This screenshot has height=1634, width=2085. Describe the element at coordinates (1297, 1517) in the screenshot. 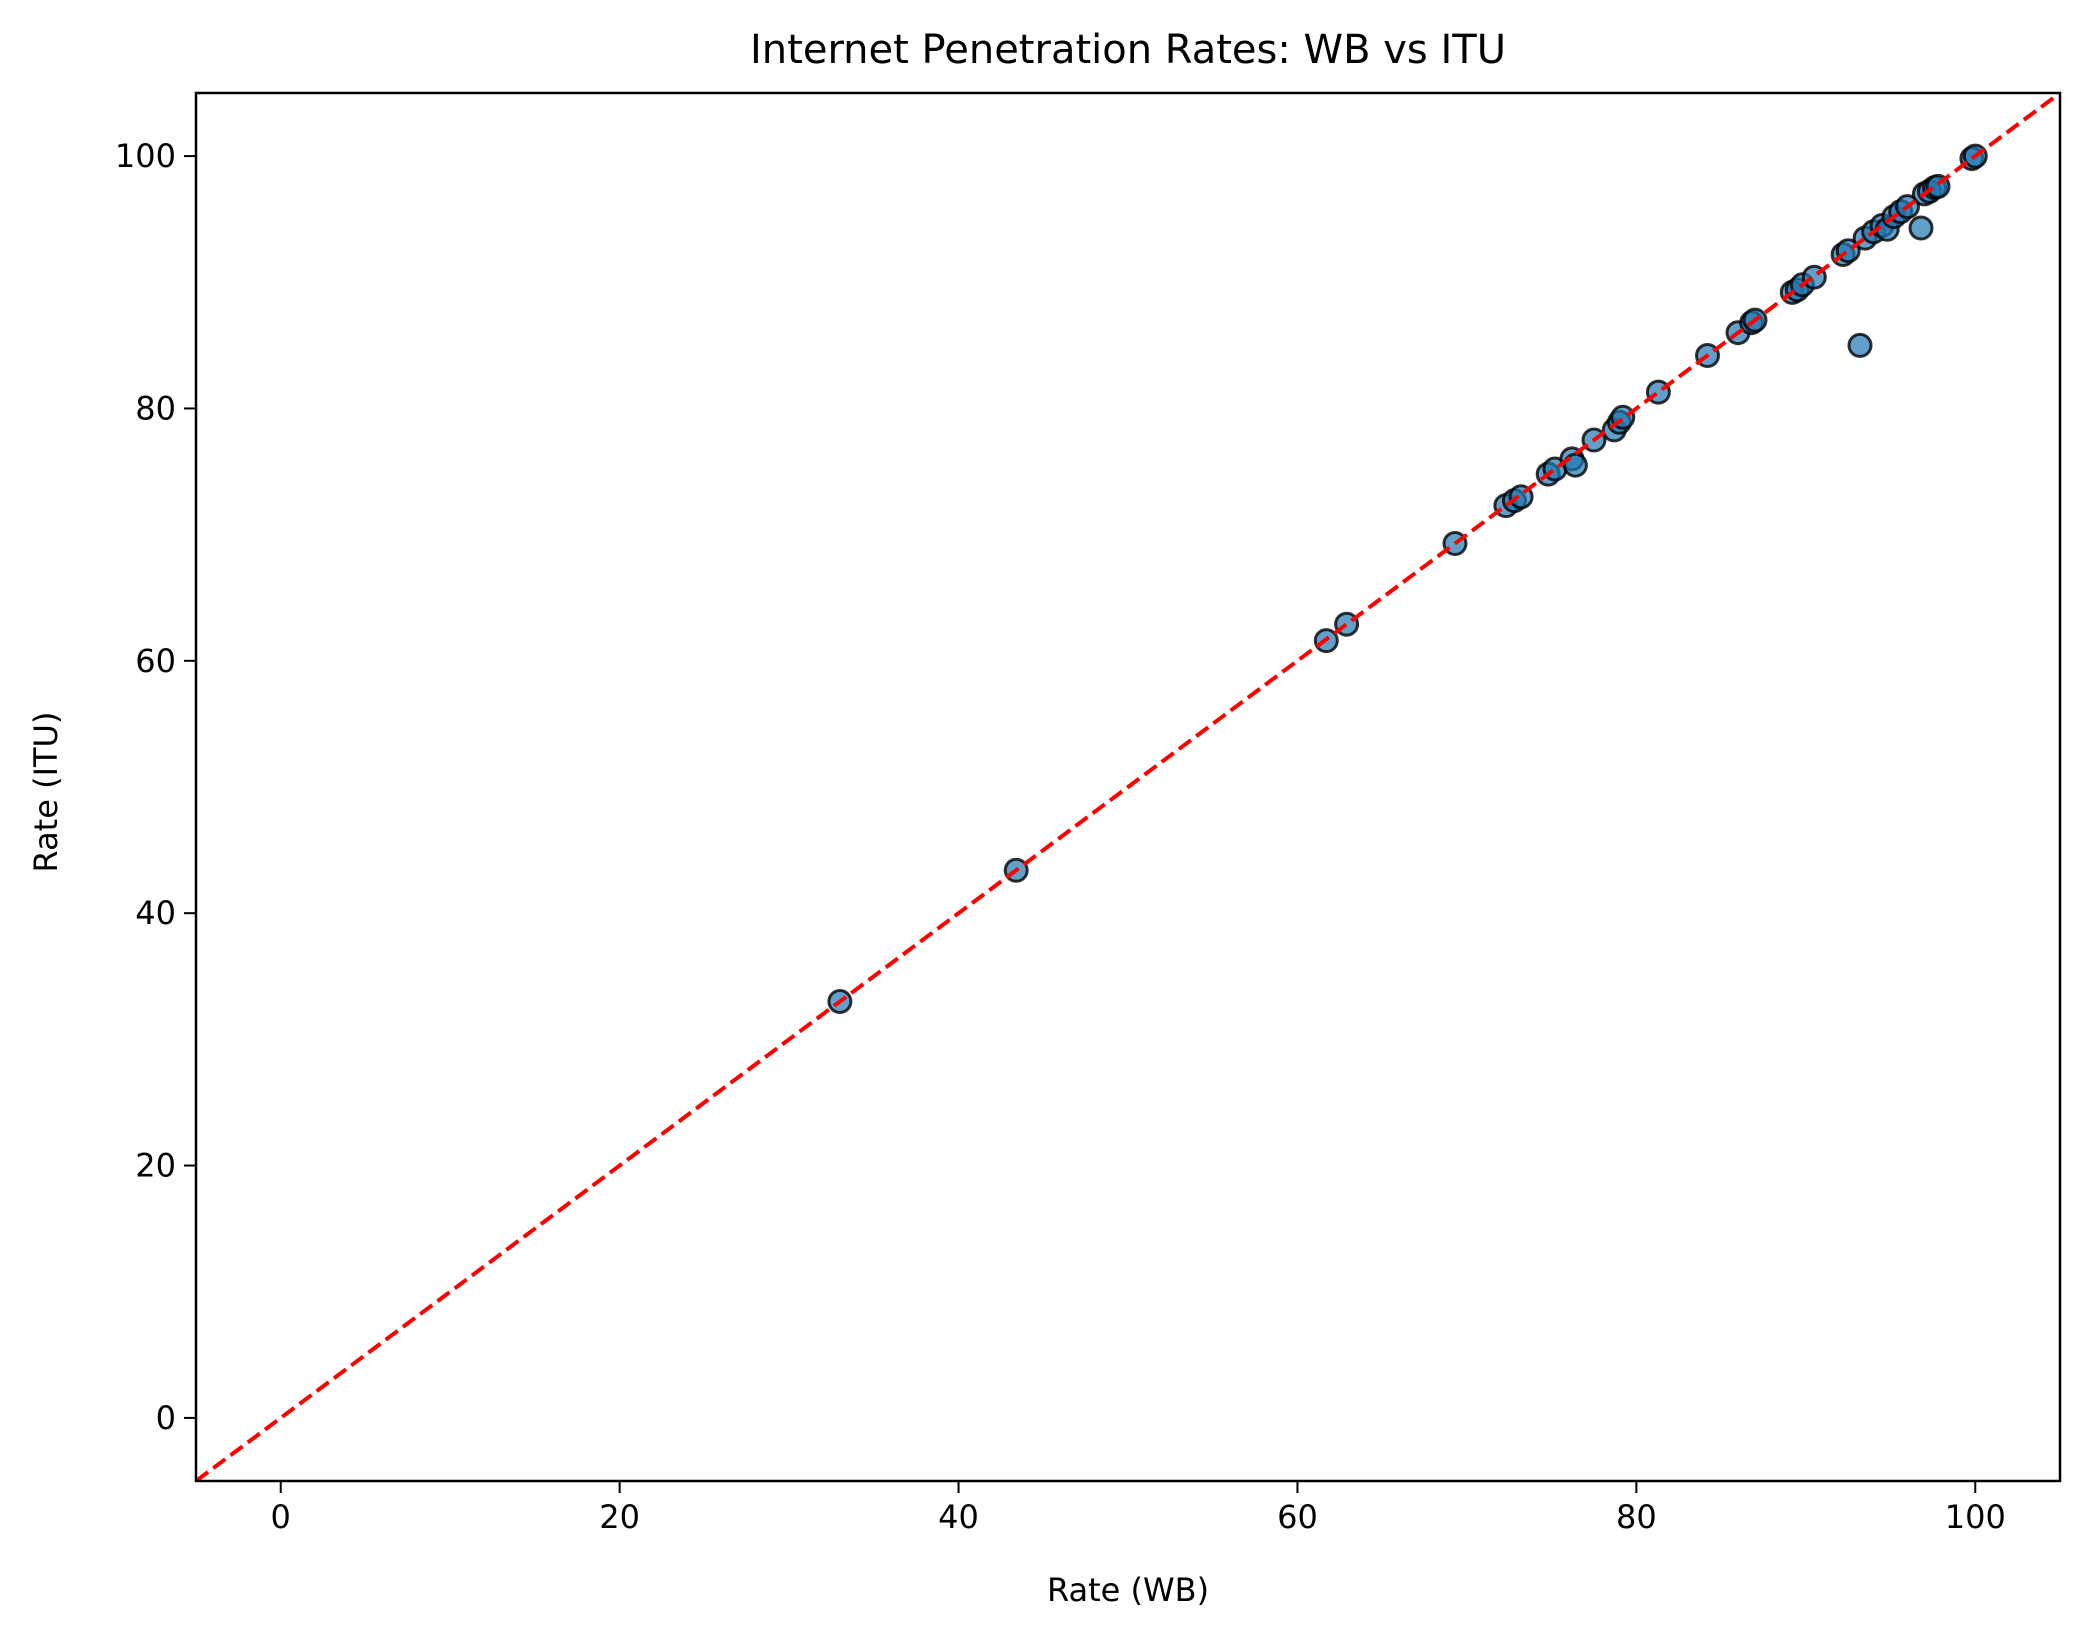

I see `x-tick-label: 60` at that location.